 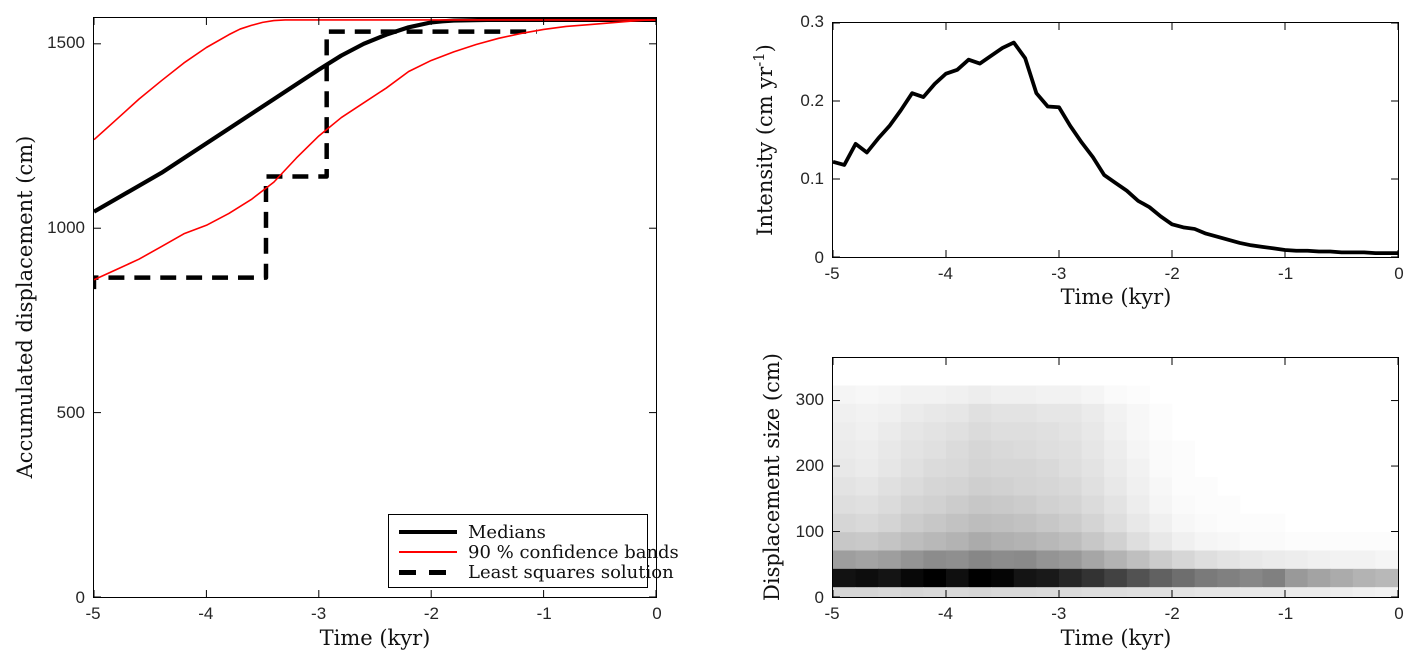 What do you see at coordinates (431, 613) in the screenshot?
I see `accumulated-displacement-xtick-label: -2` at bounding box center [431, 613].